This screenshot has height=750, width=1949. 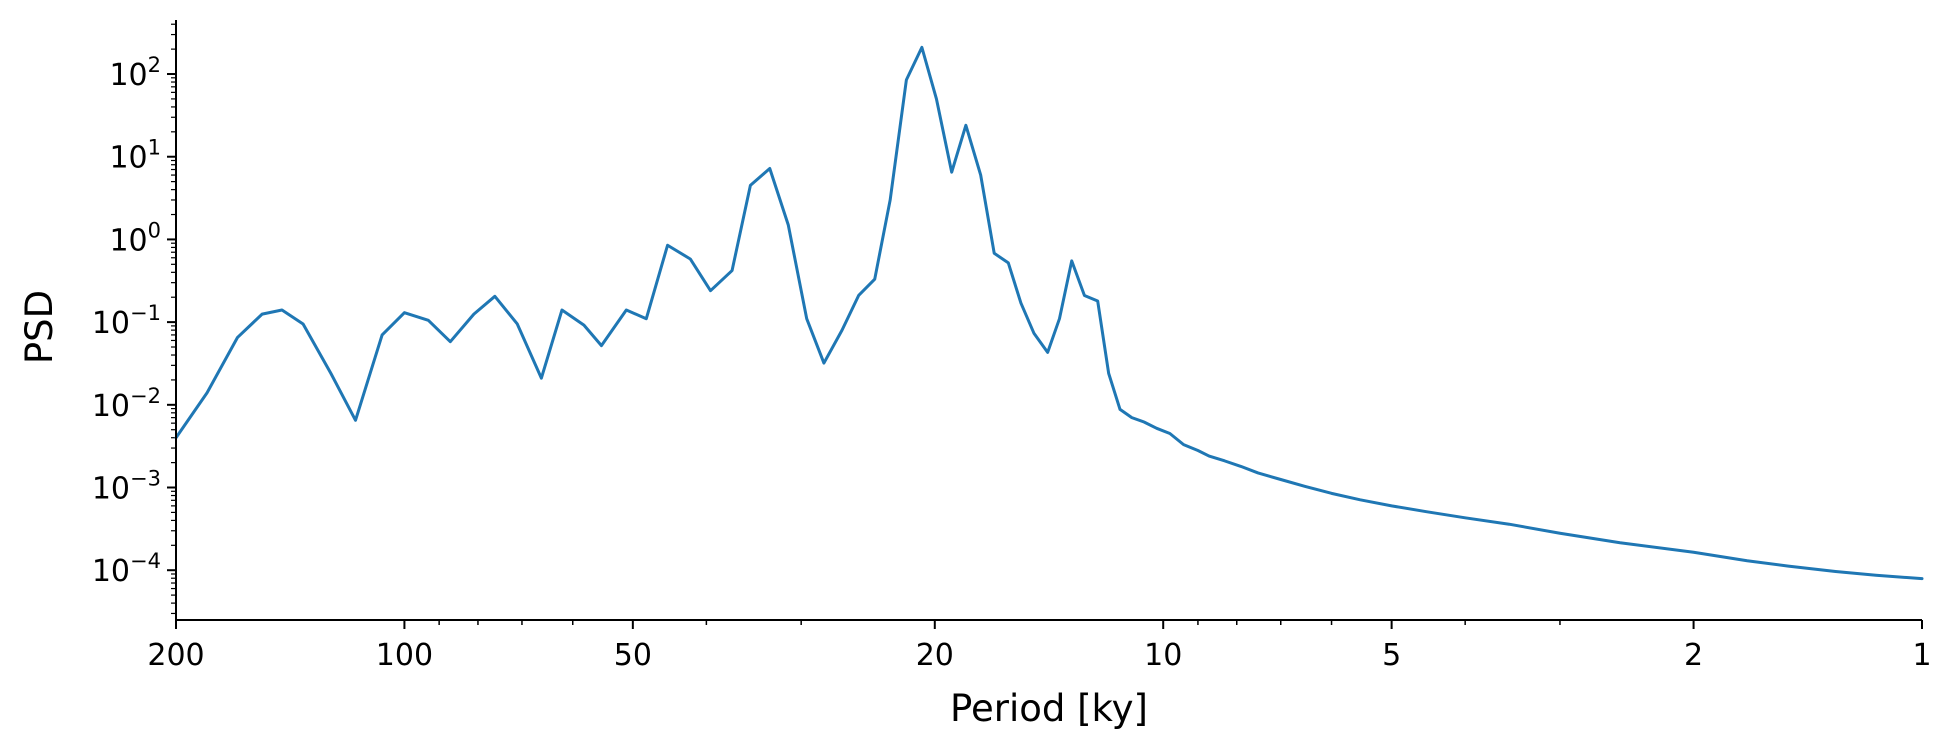 What do you see at coordinates (126, 321) in the screenshot?
I see `y-tick-label: 10⁻¹` at bounding box center [126, 321].